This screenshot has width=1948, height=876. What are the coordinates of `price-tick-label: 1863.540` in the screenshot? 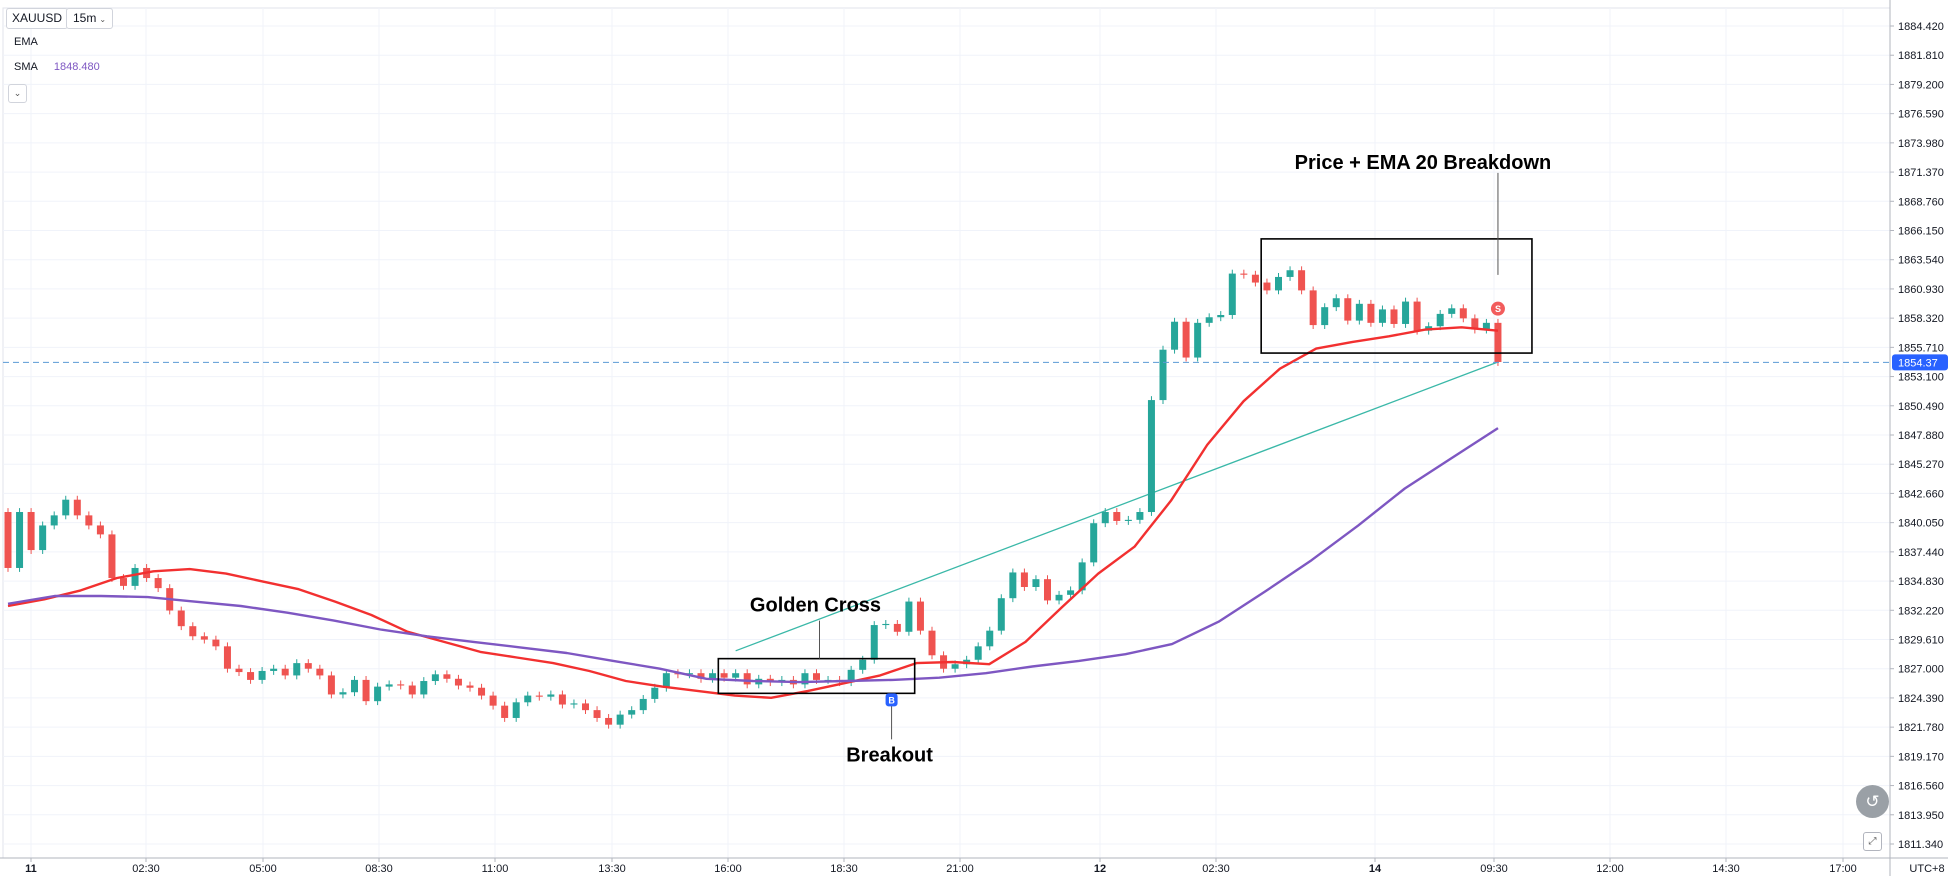 It's located at (1921, 261).